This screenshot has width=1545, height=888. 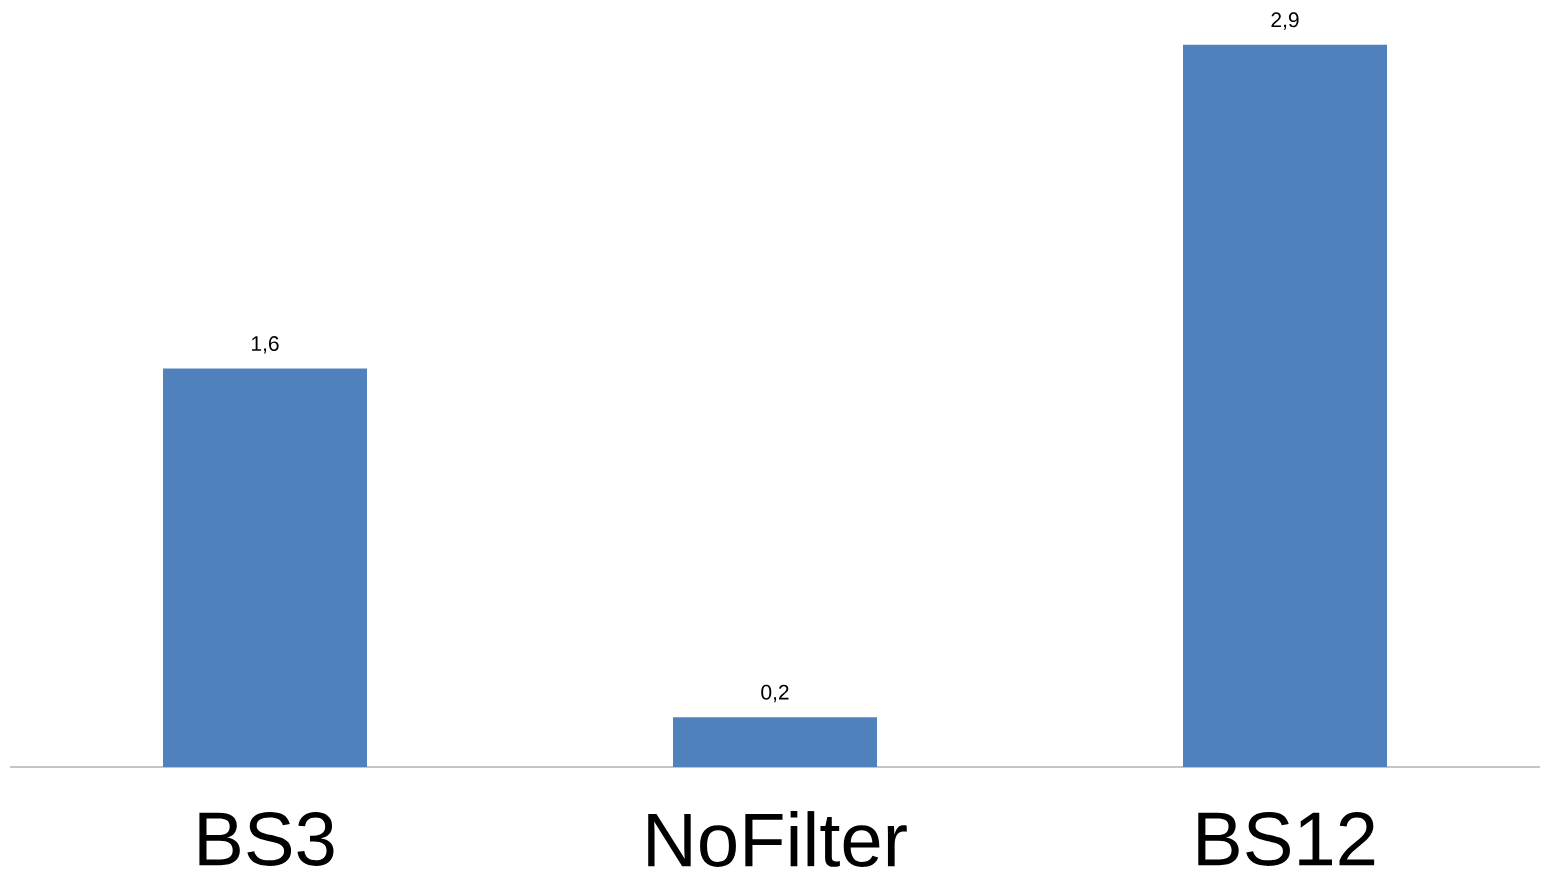 What do you see at coordinates (777, 839) in the screenshot?
I see `x-tick-label: NoFilter` at bounding box center [777, 839].